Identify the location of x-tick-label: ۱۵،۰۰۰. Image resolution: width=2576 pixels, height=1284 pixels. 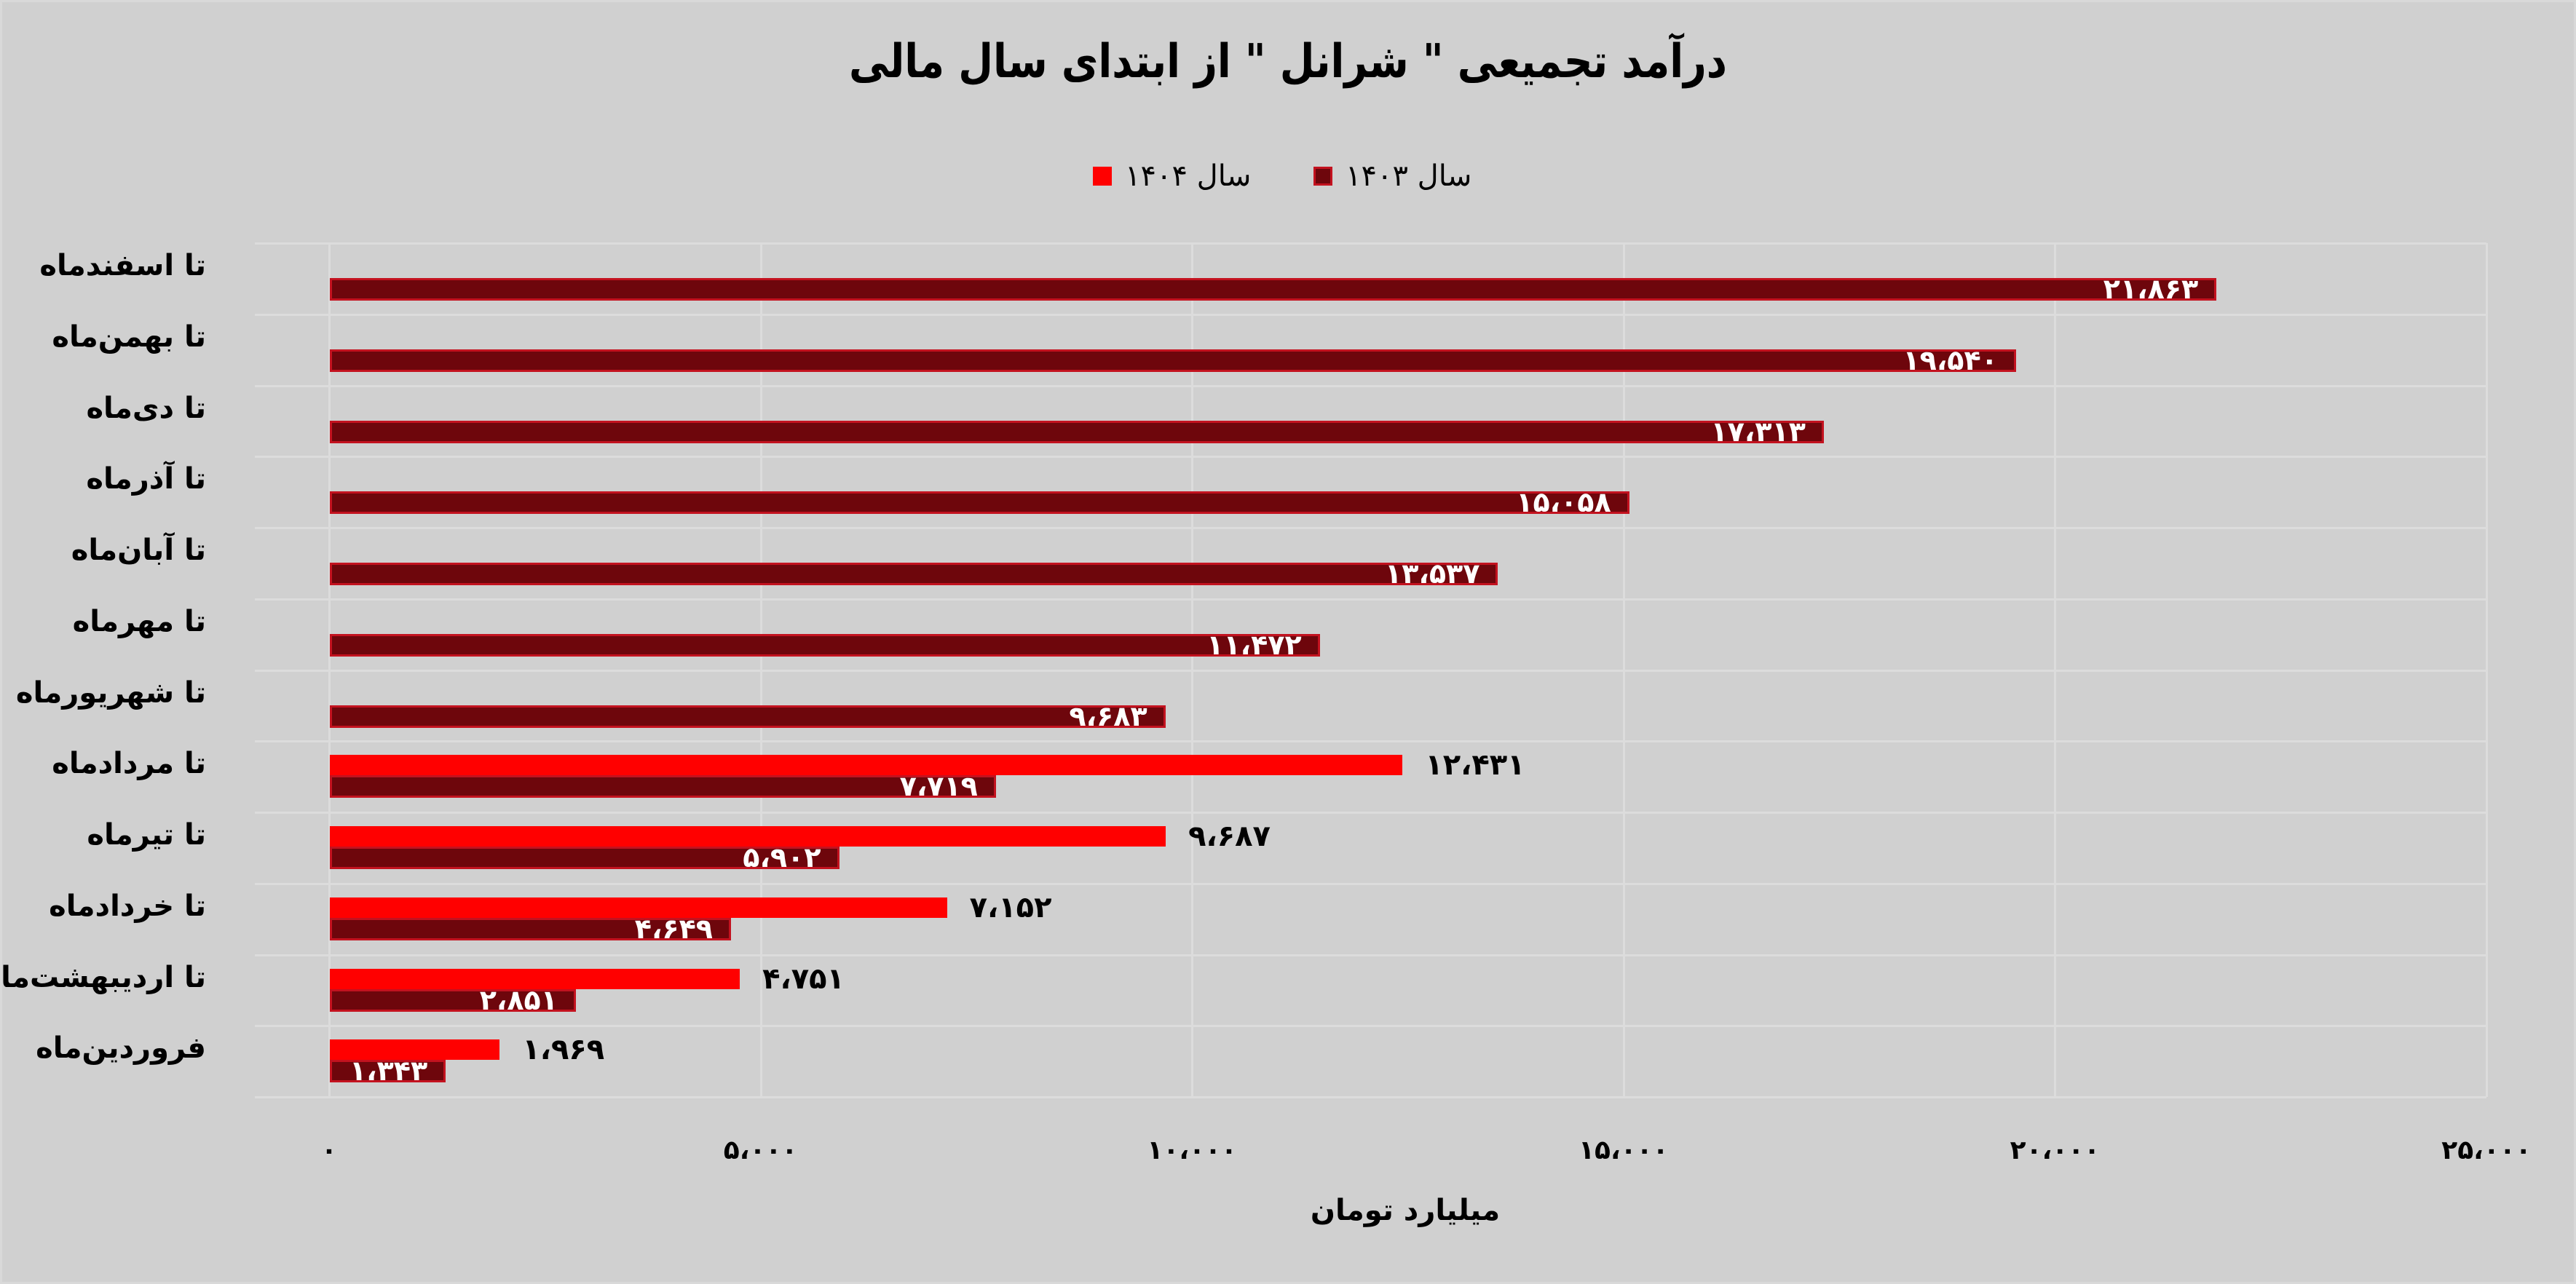
(1624, 1151).